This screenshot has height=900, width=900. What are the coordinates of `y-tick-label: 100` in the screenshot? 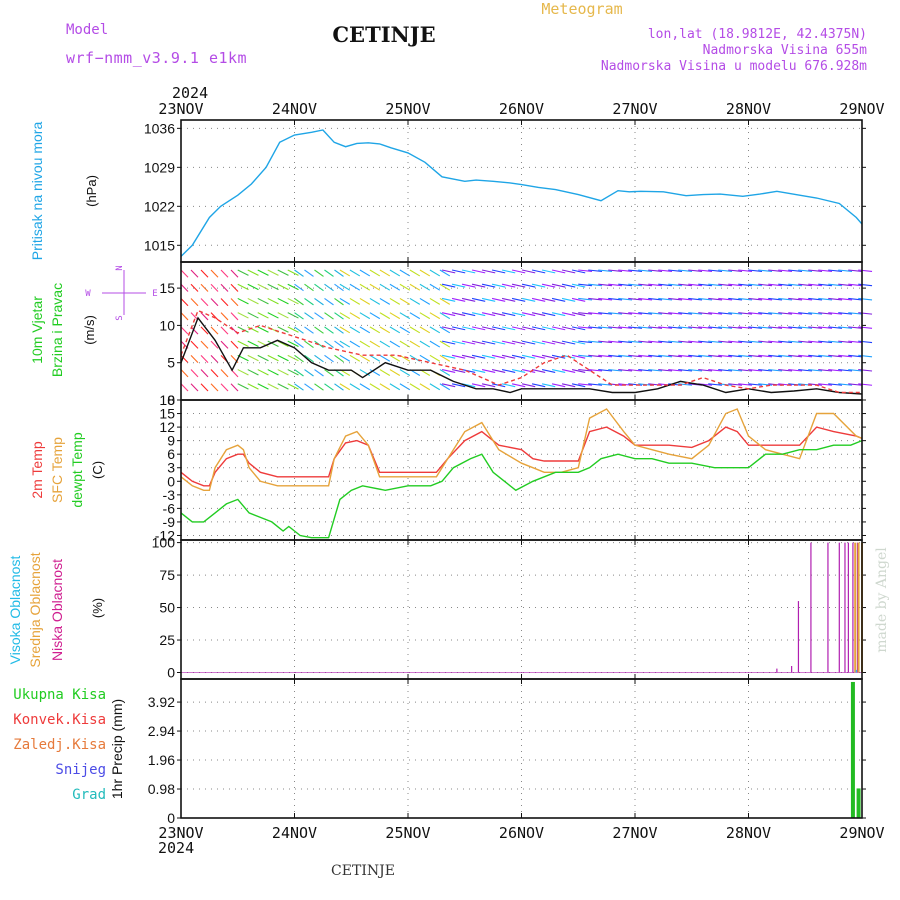 It's located at (164, 543).